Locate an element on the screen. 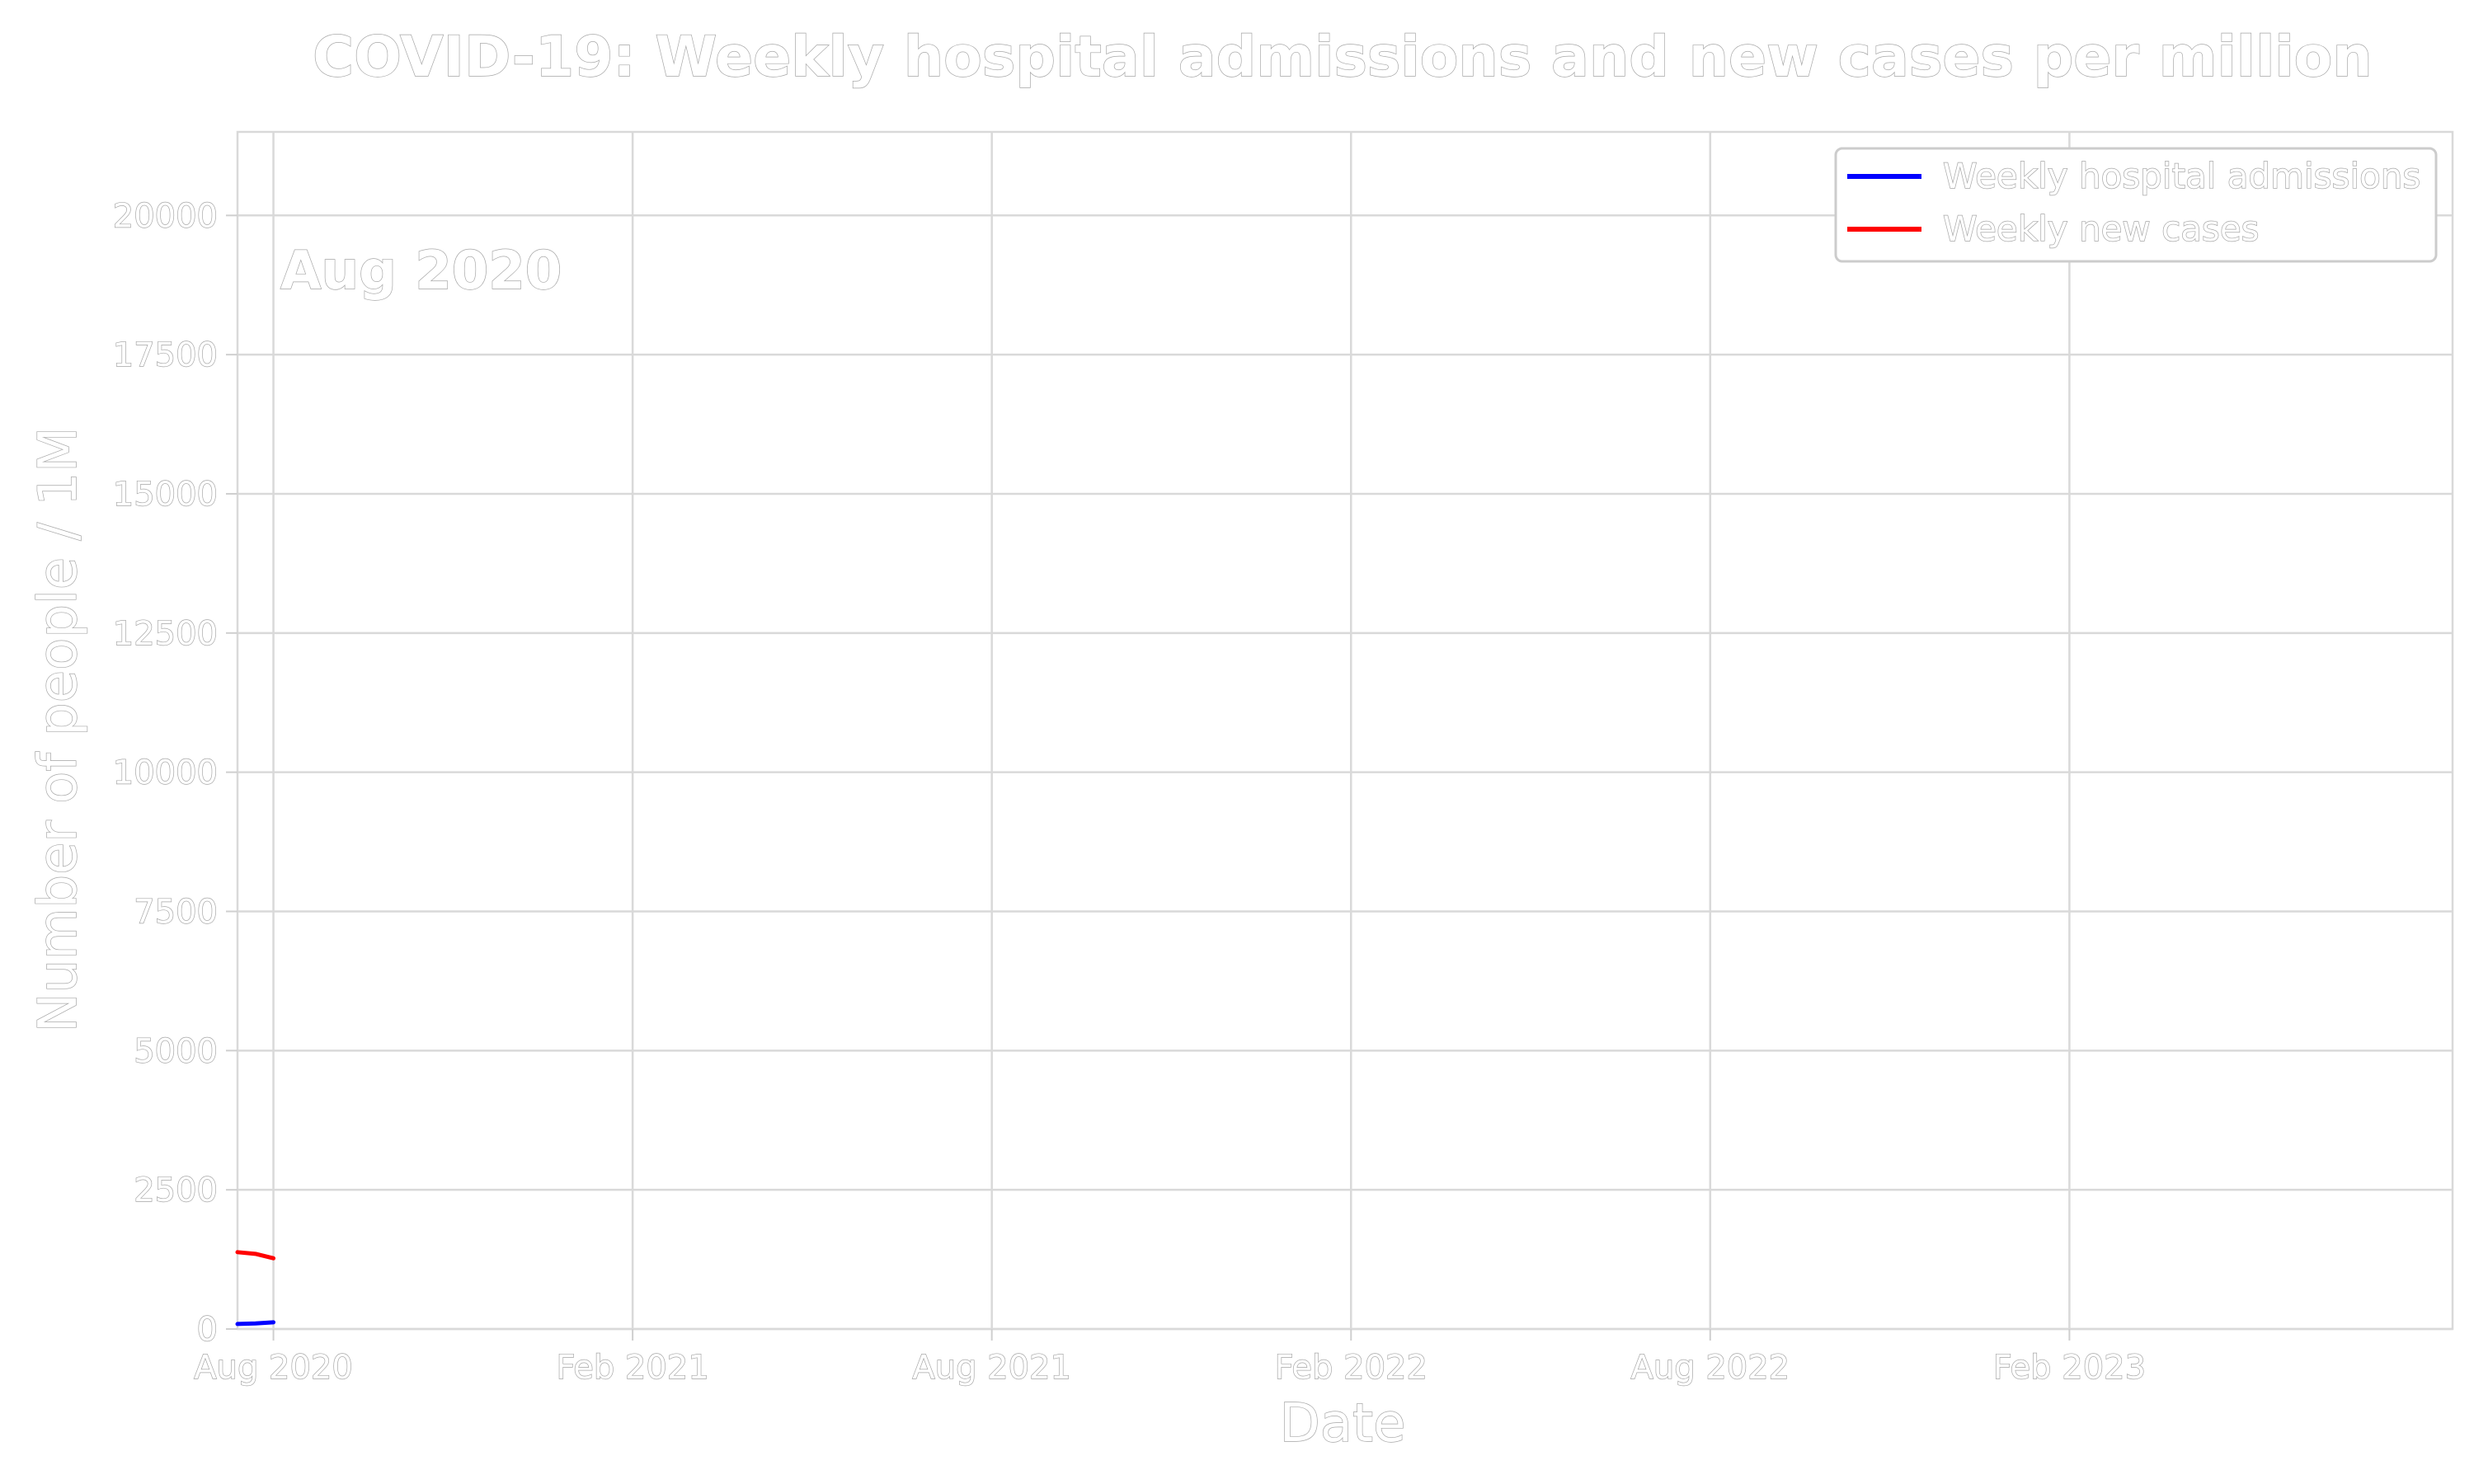  y-tick-label: 10000 is located at coordinates (165, 773).